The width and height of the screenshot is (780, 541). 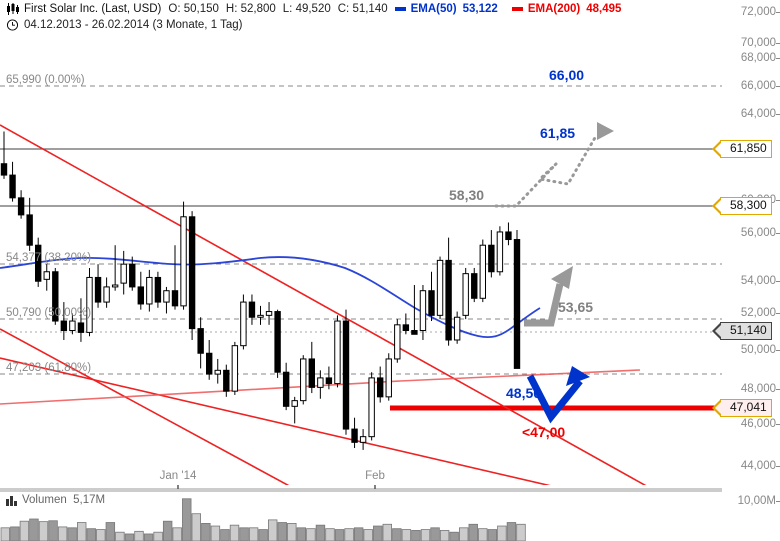 I want to click on ema50-value: 53,122, so click(x=480, y=9).